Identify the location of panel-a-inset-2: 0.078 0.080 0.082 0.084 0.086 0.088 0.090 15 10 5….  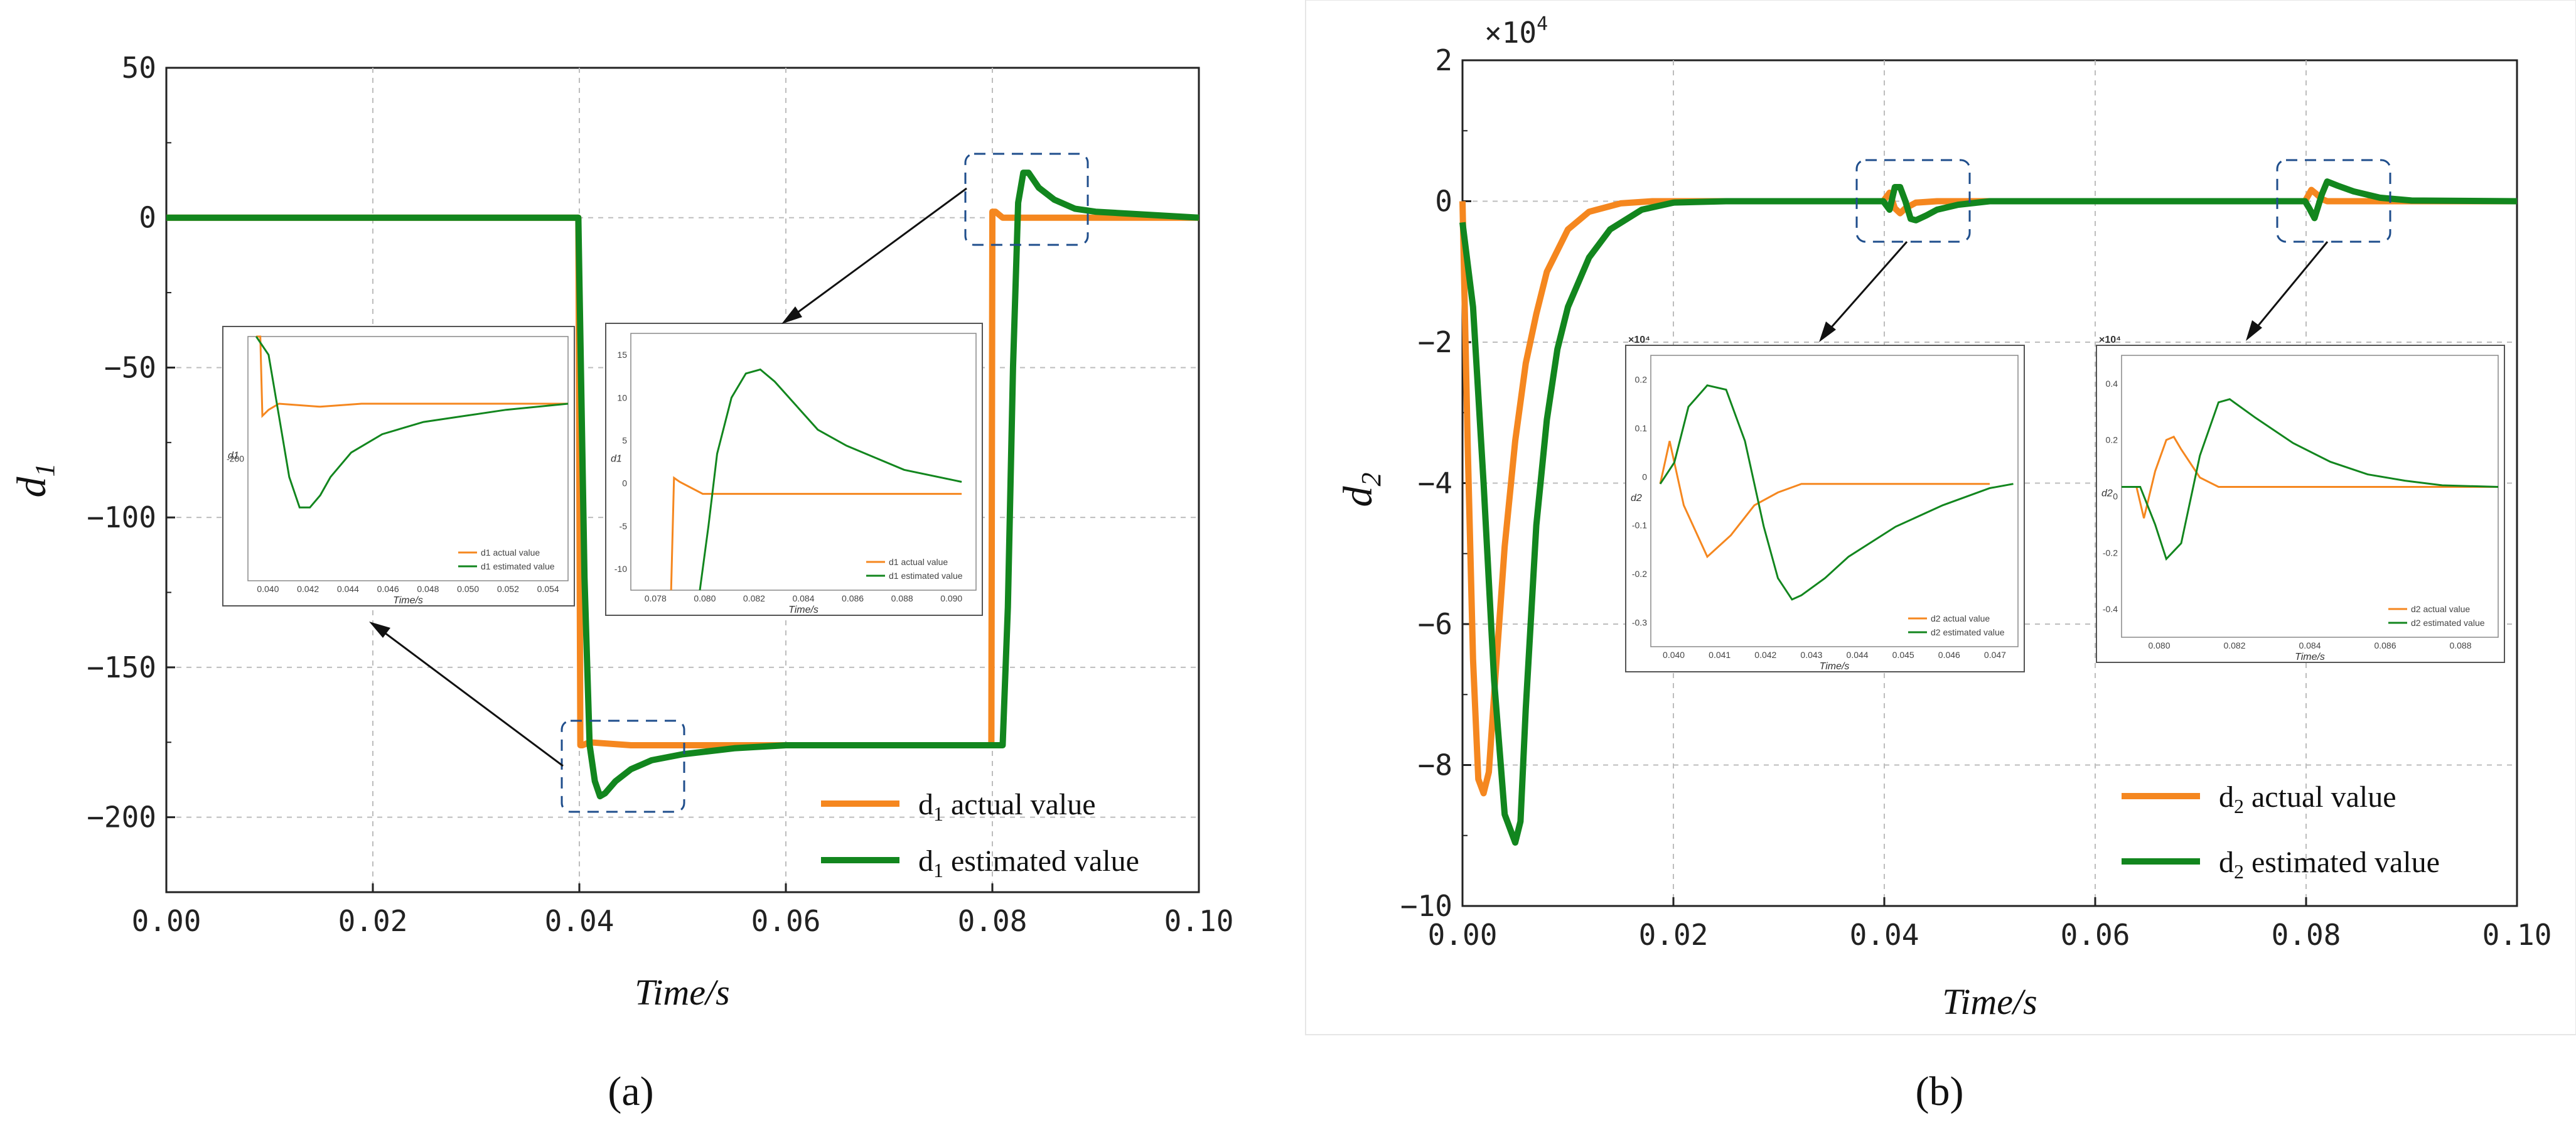
(794, 469).